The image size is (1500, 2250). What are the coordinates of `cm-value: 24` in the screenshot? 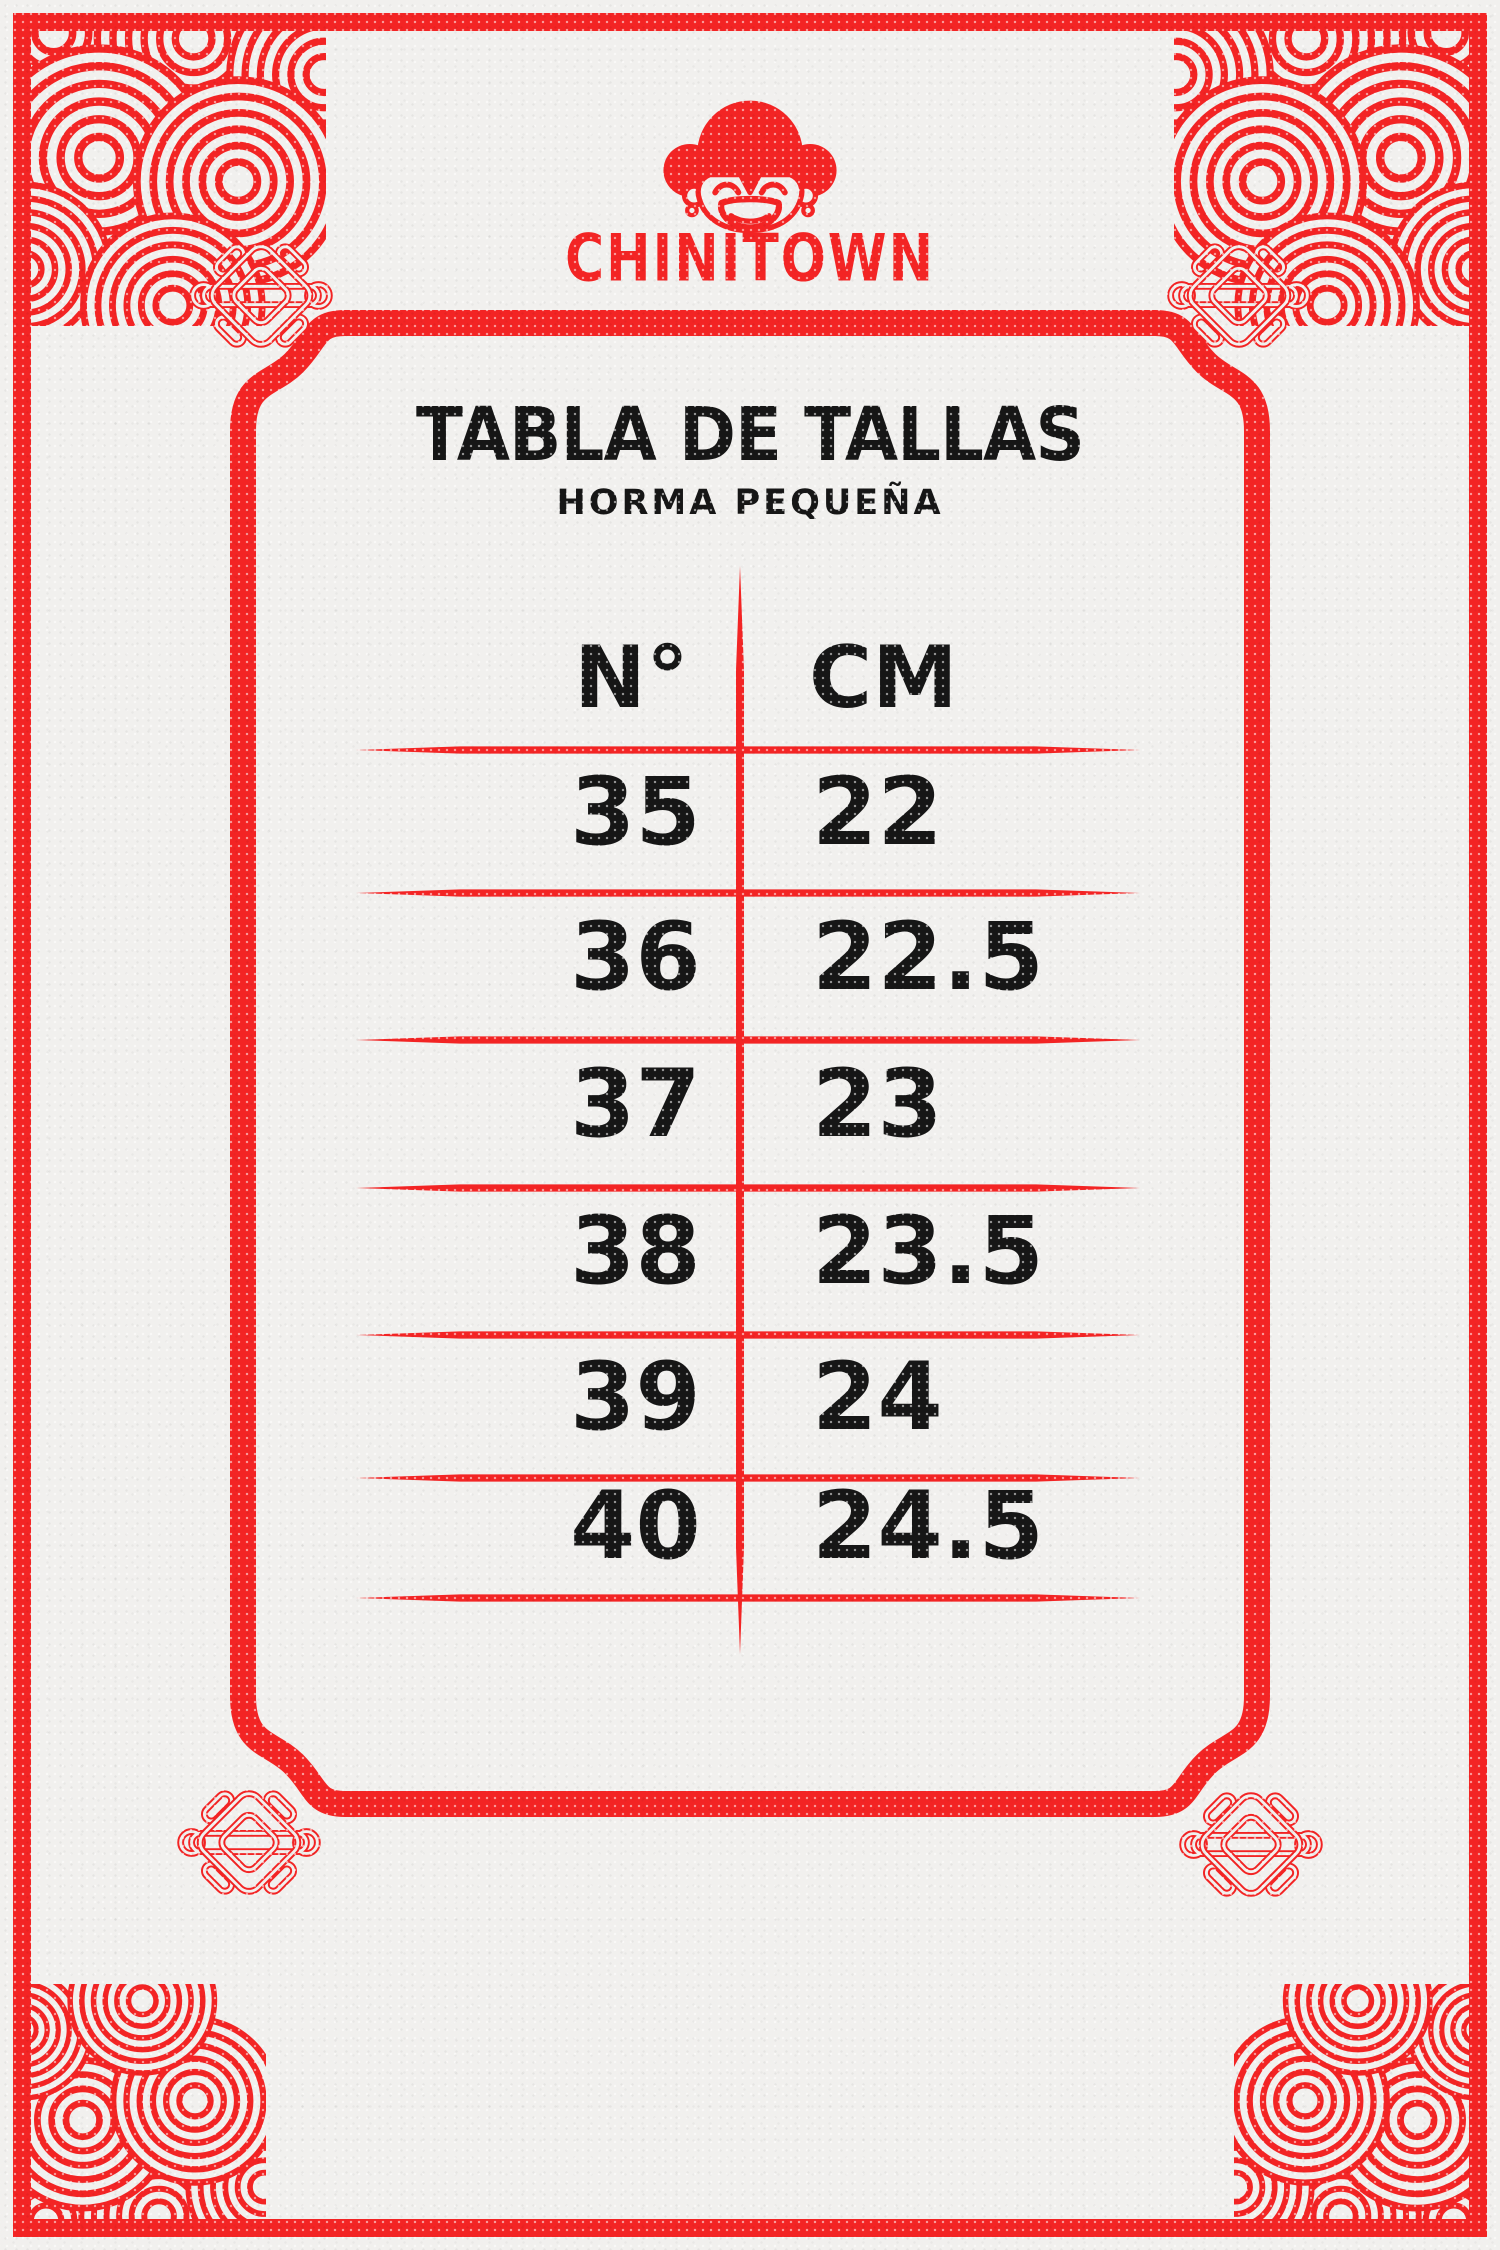 It's located at (877, 1397).